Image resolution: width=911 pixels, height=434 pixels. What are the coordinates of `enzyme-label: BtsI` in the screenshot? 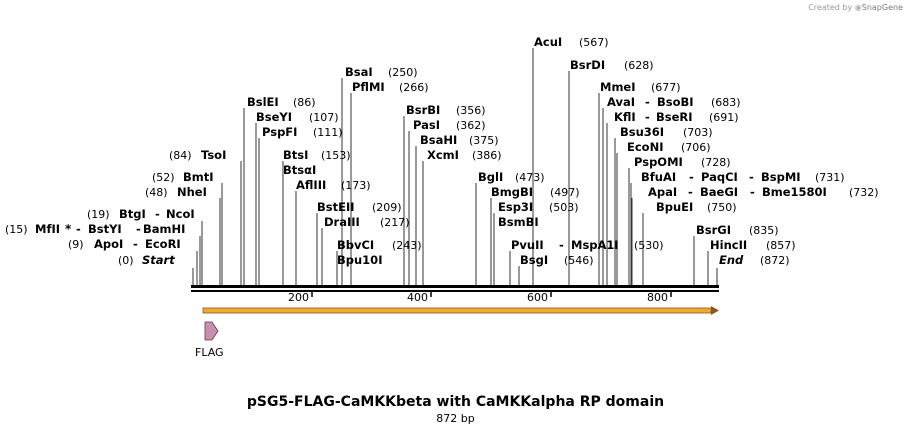 It's located at (295, 155).